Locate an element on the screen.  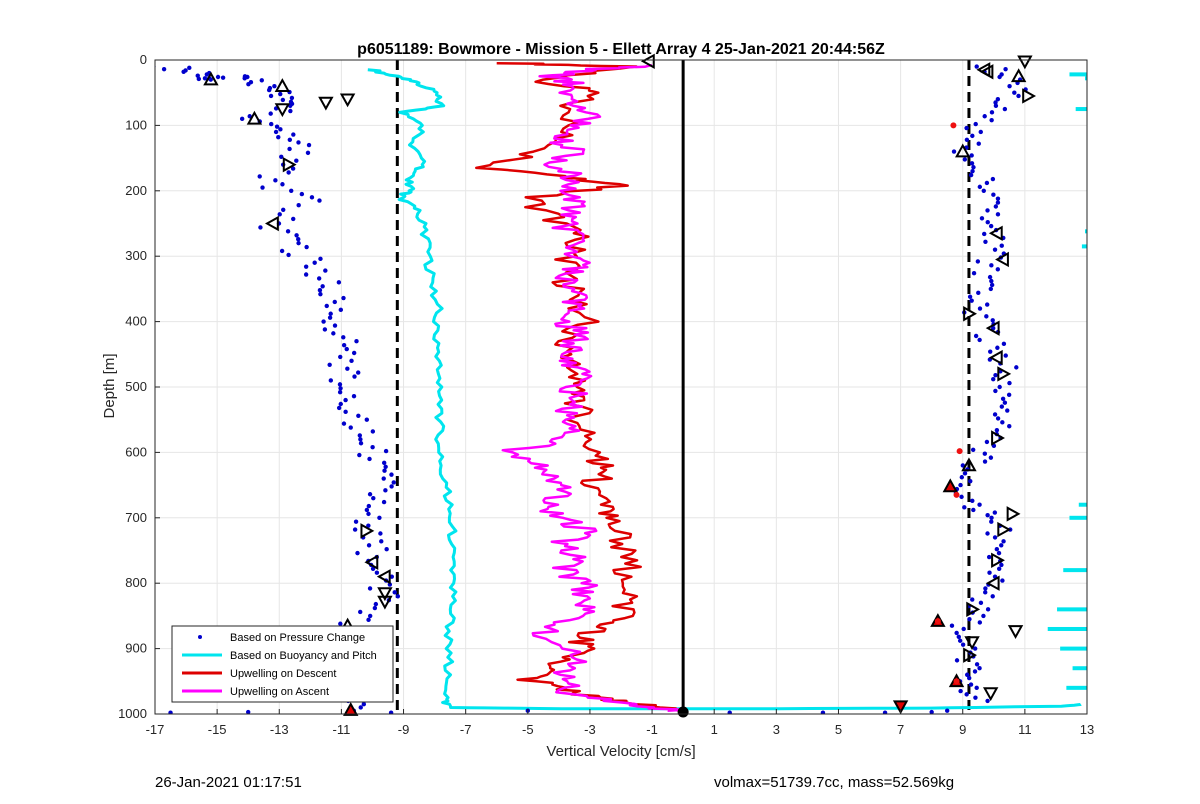
x-tick-label: 1 is located at coordinates (714, 729).